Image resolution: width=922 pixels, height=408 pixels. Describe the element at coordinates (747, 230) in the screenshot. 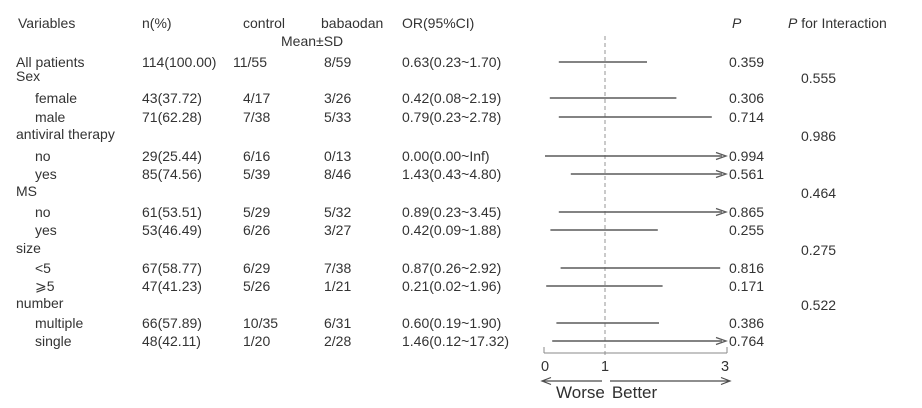

I see `p-value: 0.255` at that location.